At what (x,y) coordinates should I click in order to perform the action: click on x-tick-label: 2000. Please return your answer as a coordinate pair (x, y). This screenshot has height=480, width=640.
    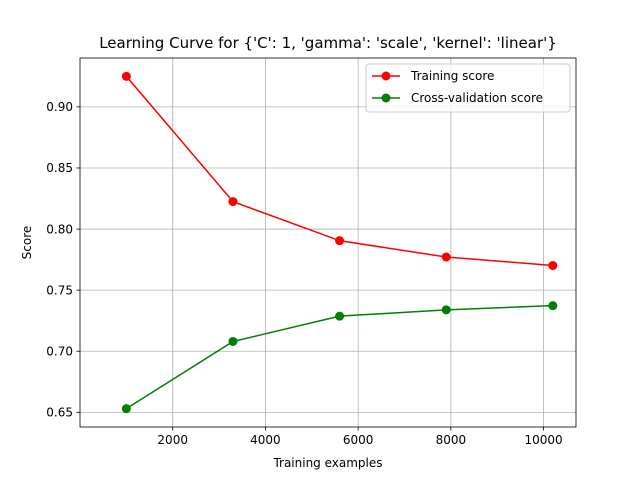
    Looking at the image, I should click on (172, 440).